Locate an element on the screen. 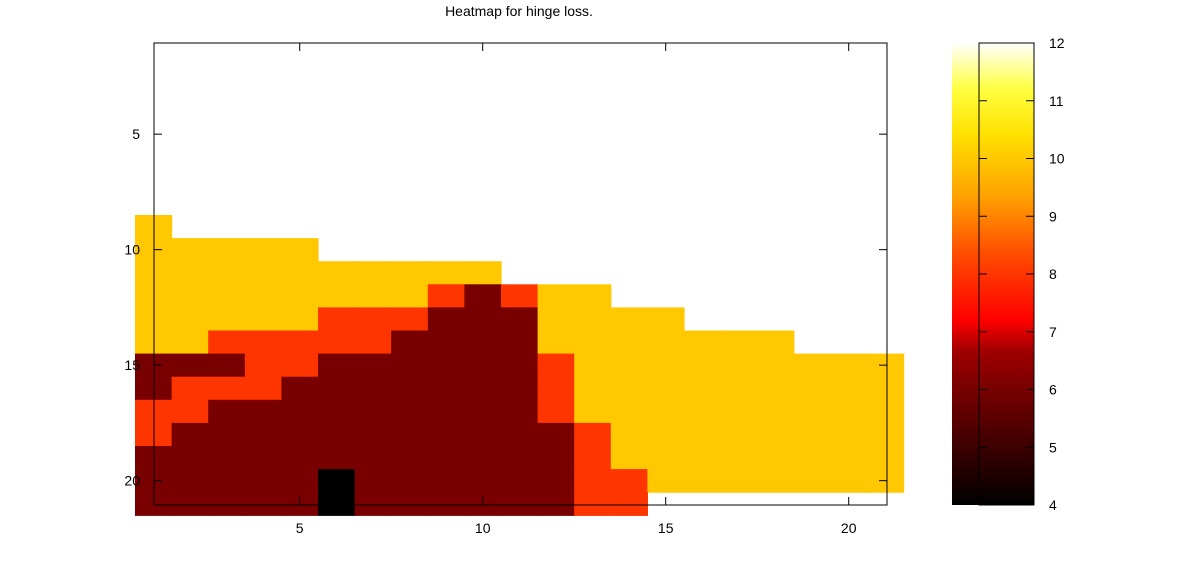 This screenshot has height=568, width=1184. colorbar-tick-label: 9 is located at coordinates (1053, 216).